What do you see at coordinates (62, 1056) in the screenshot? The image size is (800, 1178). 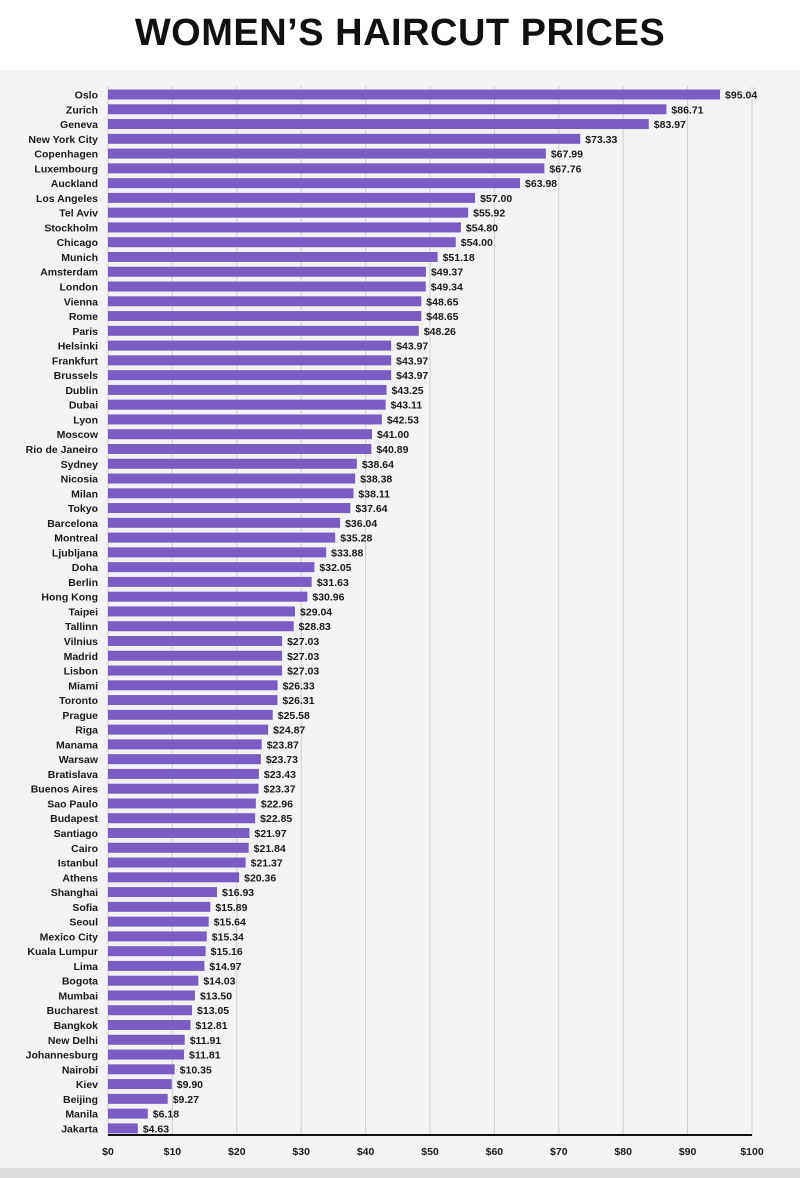 I see `category-label: Johannesburg` at bounding box center [62, 1056].